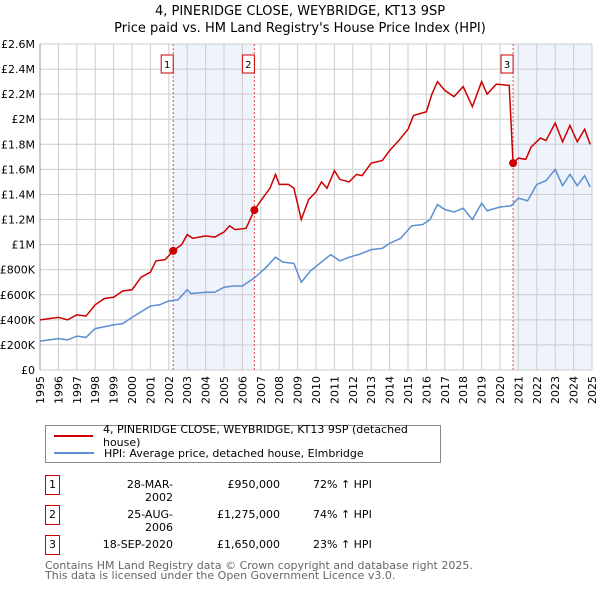 This screenshot has width=600, height=590. I want to click on sale-date: 28-MAR-2002, so click(149, 491).